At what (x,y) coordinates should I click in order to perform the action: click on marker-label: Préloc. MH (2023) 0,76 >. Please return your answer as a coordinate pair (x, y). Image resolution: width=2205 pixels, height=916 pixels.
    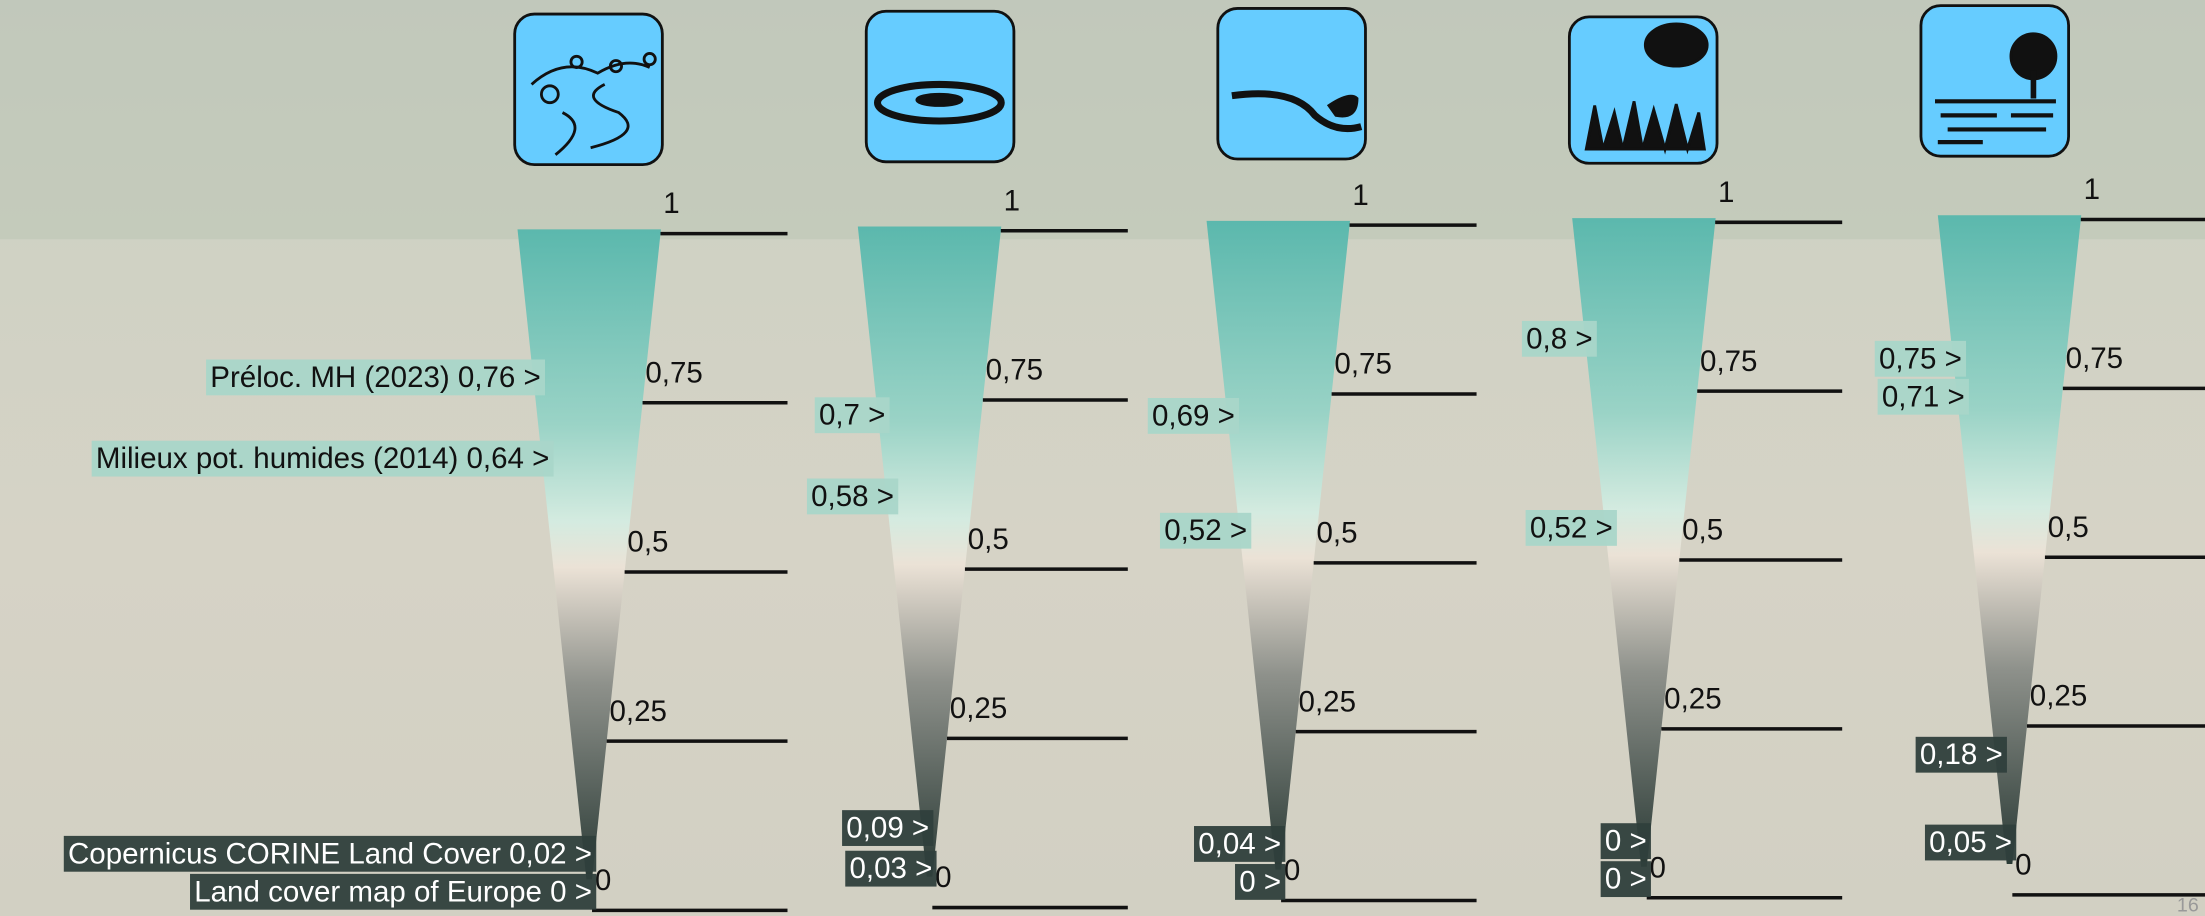
    Looking at the image, I should click on (375, 377).